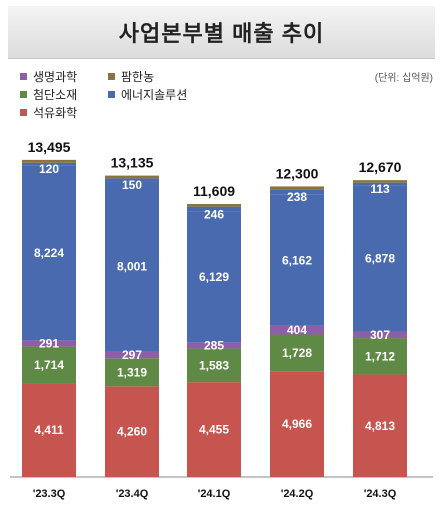 The width and height of the screenshot is (443, 512). I want to click on data-label: 238, so click(297, 197).